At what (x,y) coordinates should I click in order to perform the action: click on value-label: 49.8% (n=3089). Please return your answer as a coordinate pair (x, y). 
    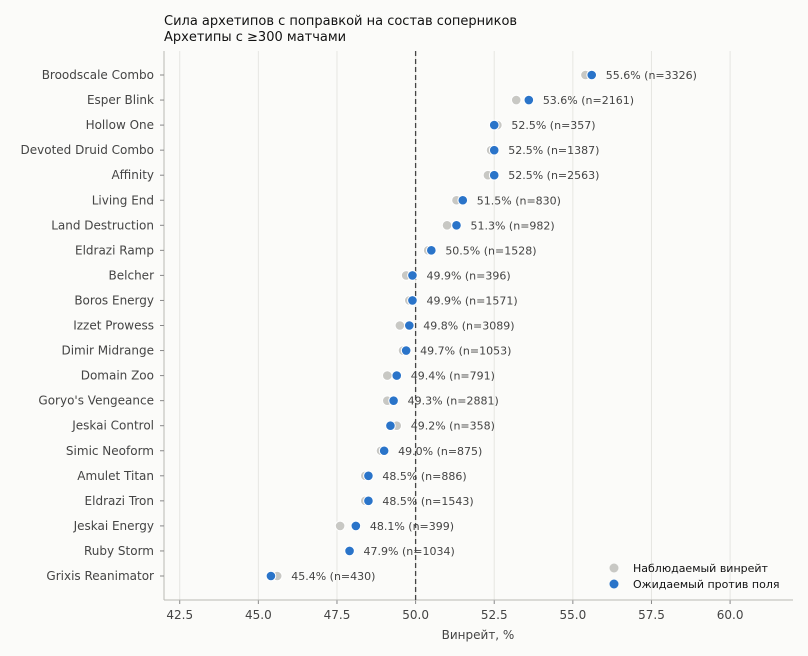
    Looking at the image, I should click on (468, 326).